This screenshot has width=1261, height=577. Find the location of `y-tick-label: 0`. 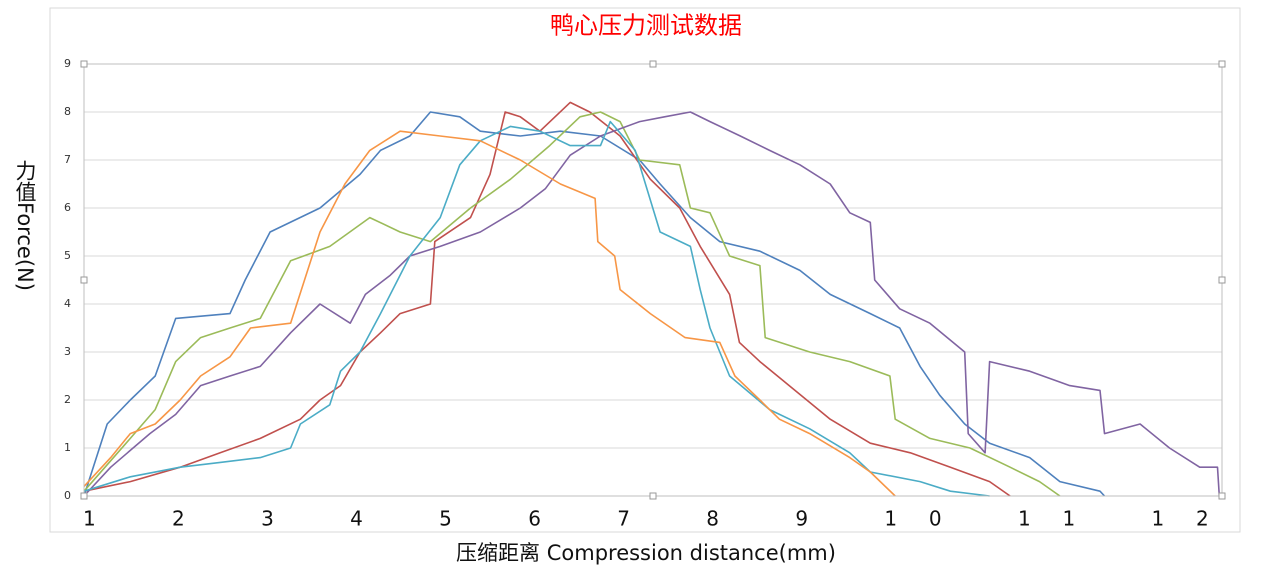

y-tick-label: 0 is located at coordinates (67, 495).